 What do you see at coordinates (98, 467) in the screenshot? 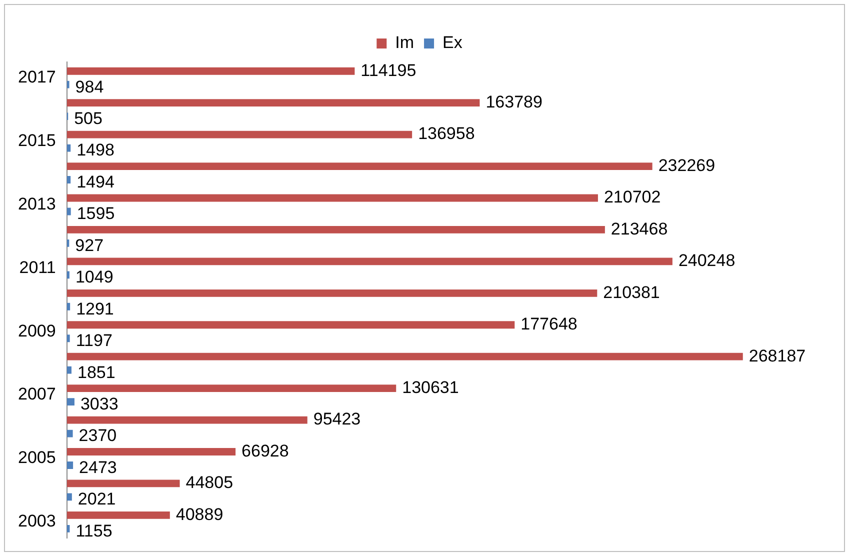
I see `data-label: 2473` at bounding box center [98, 467].